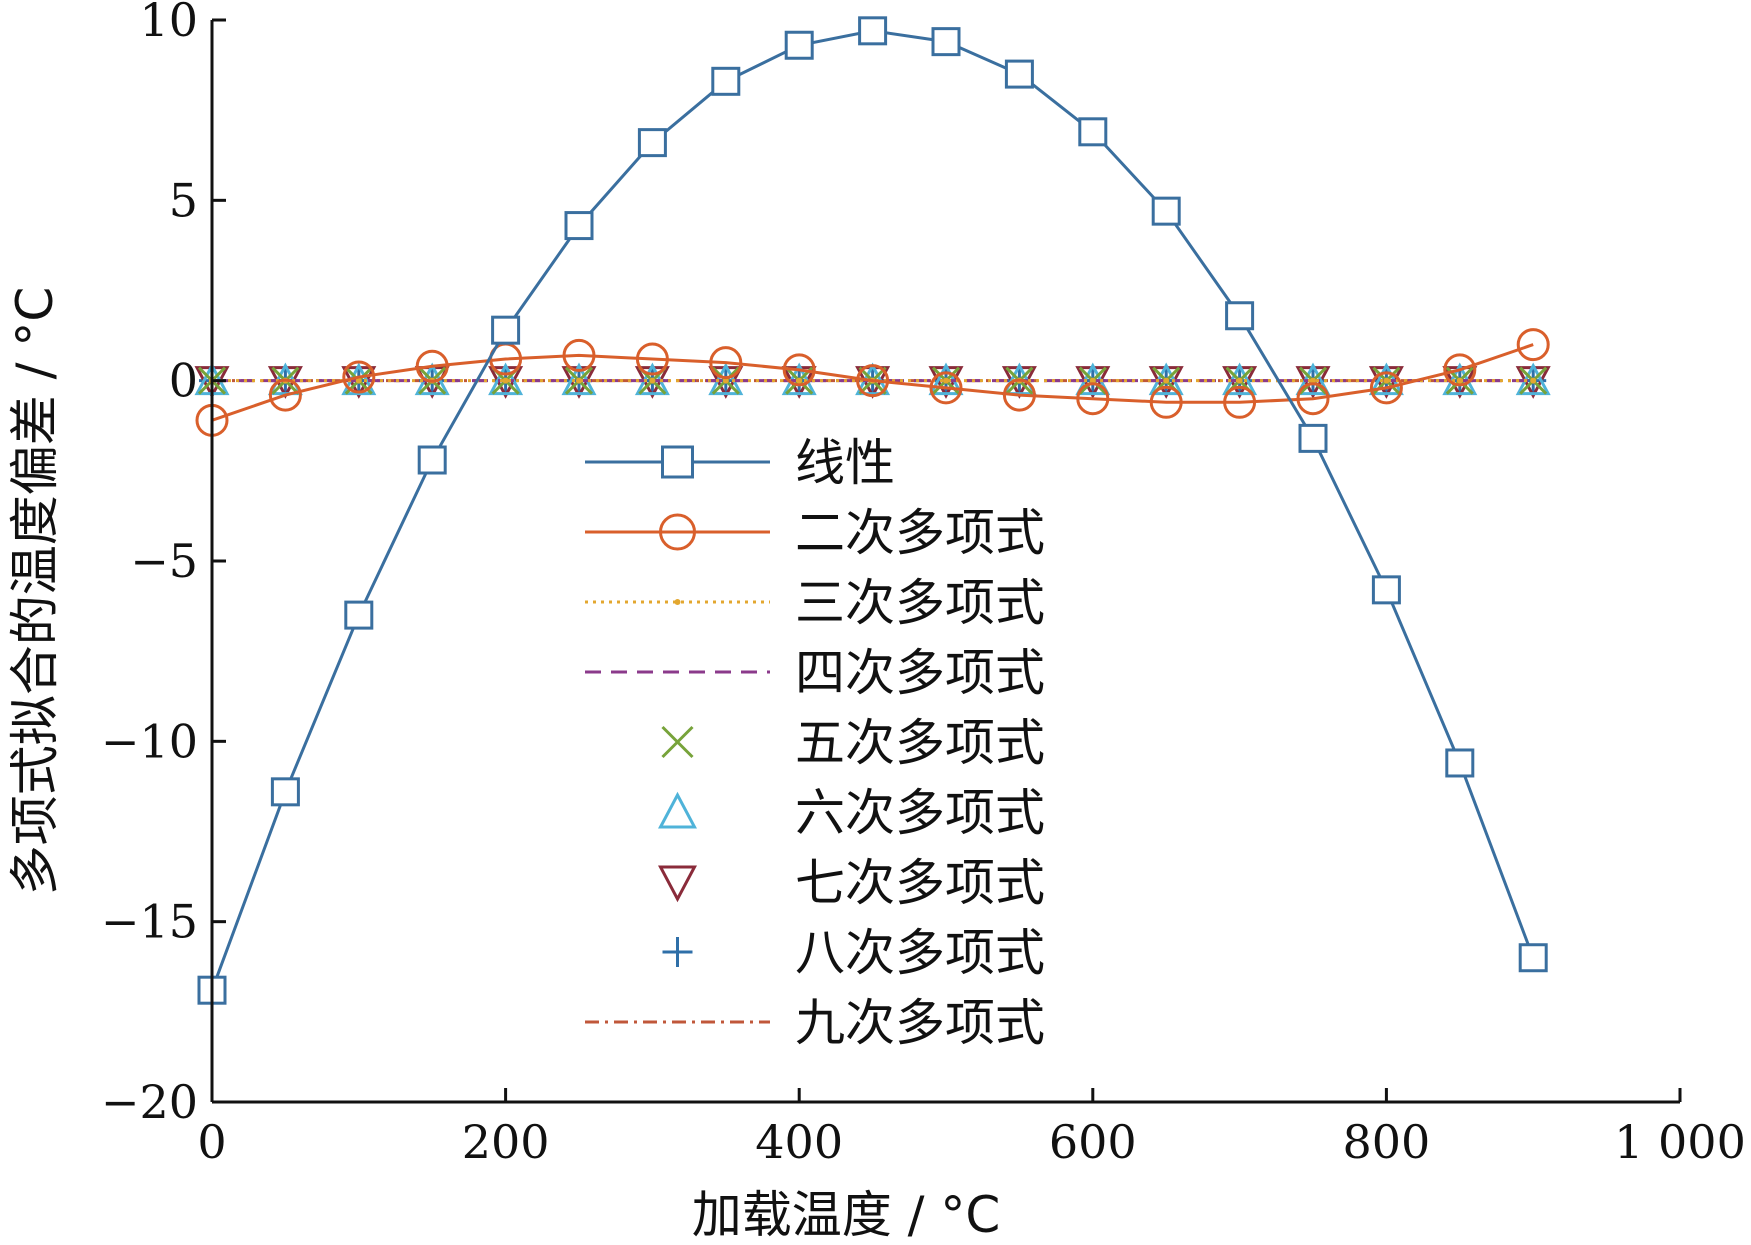 The image size is (1751, 1245). What do you see at coordinates (920, 883) in the screenshot?
I see `legend-label: 七次多项式` at bounding box center [920, 883].